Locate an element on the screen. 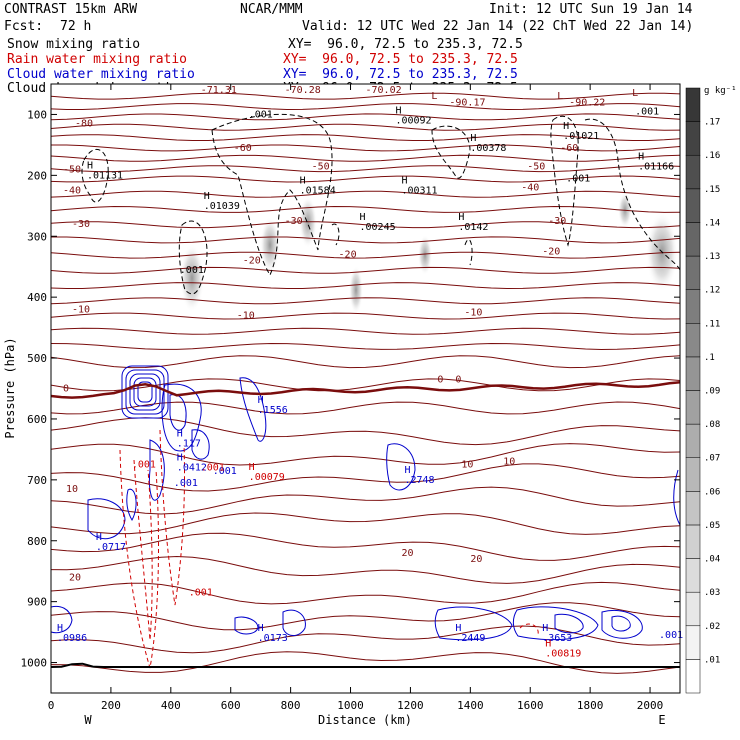 Image resolution: width=740 pixels, height=740 pixels. field-xy-cloudwater: XY= 96.0, 72.5 to 235.3, 72.5 is located at coordinates (400, 74).